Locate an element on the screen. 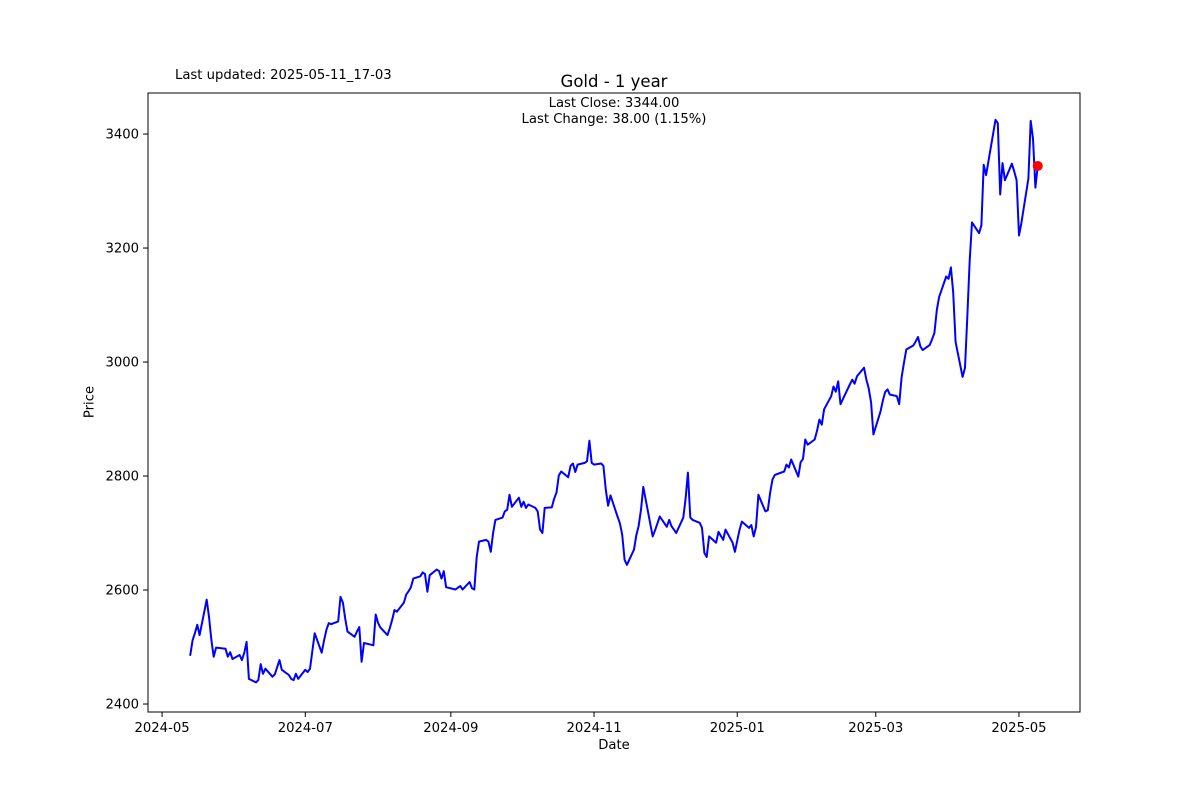 Image resolution: width=1200 pixels, height=800 pixels. annotation-last-change: Last Change: 38.00 (1.15%) is located at coordinates (614, 119).